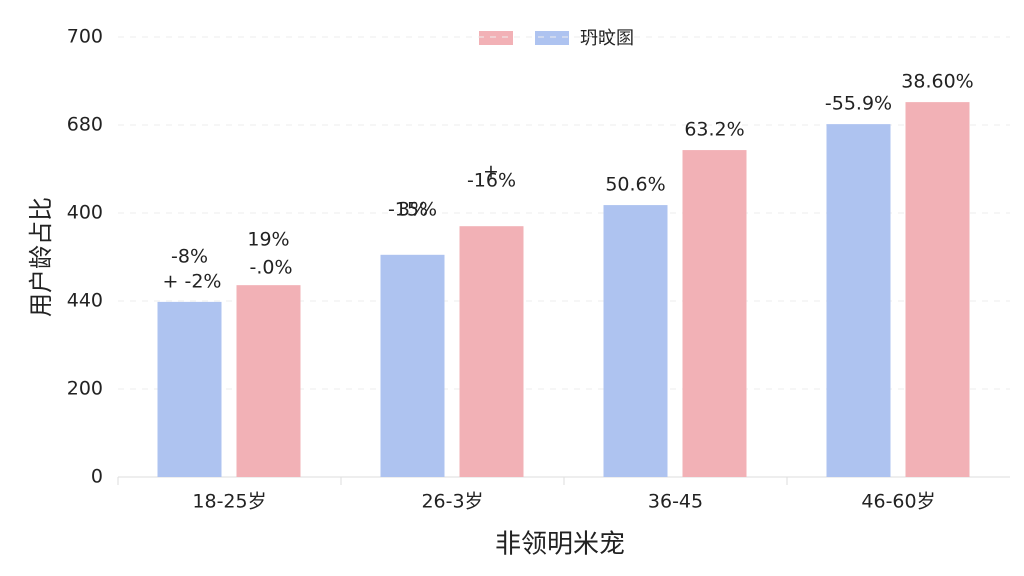  Describe the element at coordinates (85, 125) in the screenshot. I see `y-tick-label: 680` at that location.